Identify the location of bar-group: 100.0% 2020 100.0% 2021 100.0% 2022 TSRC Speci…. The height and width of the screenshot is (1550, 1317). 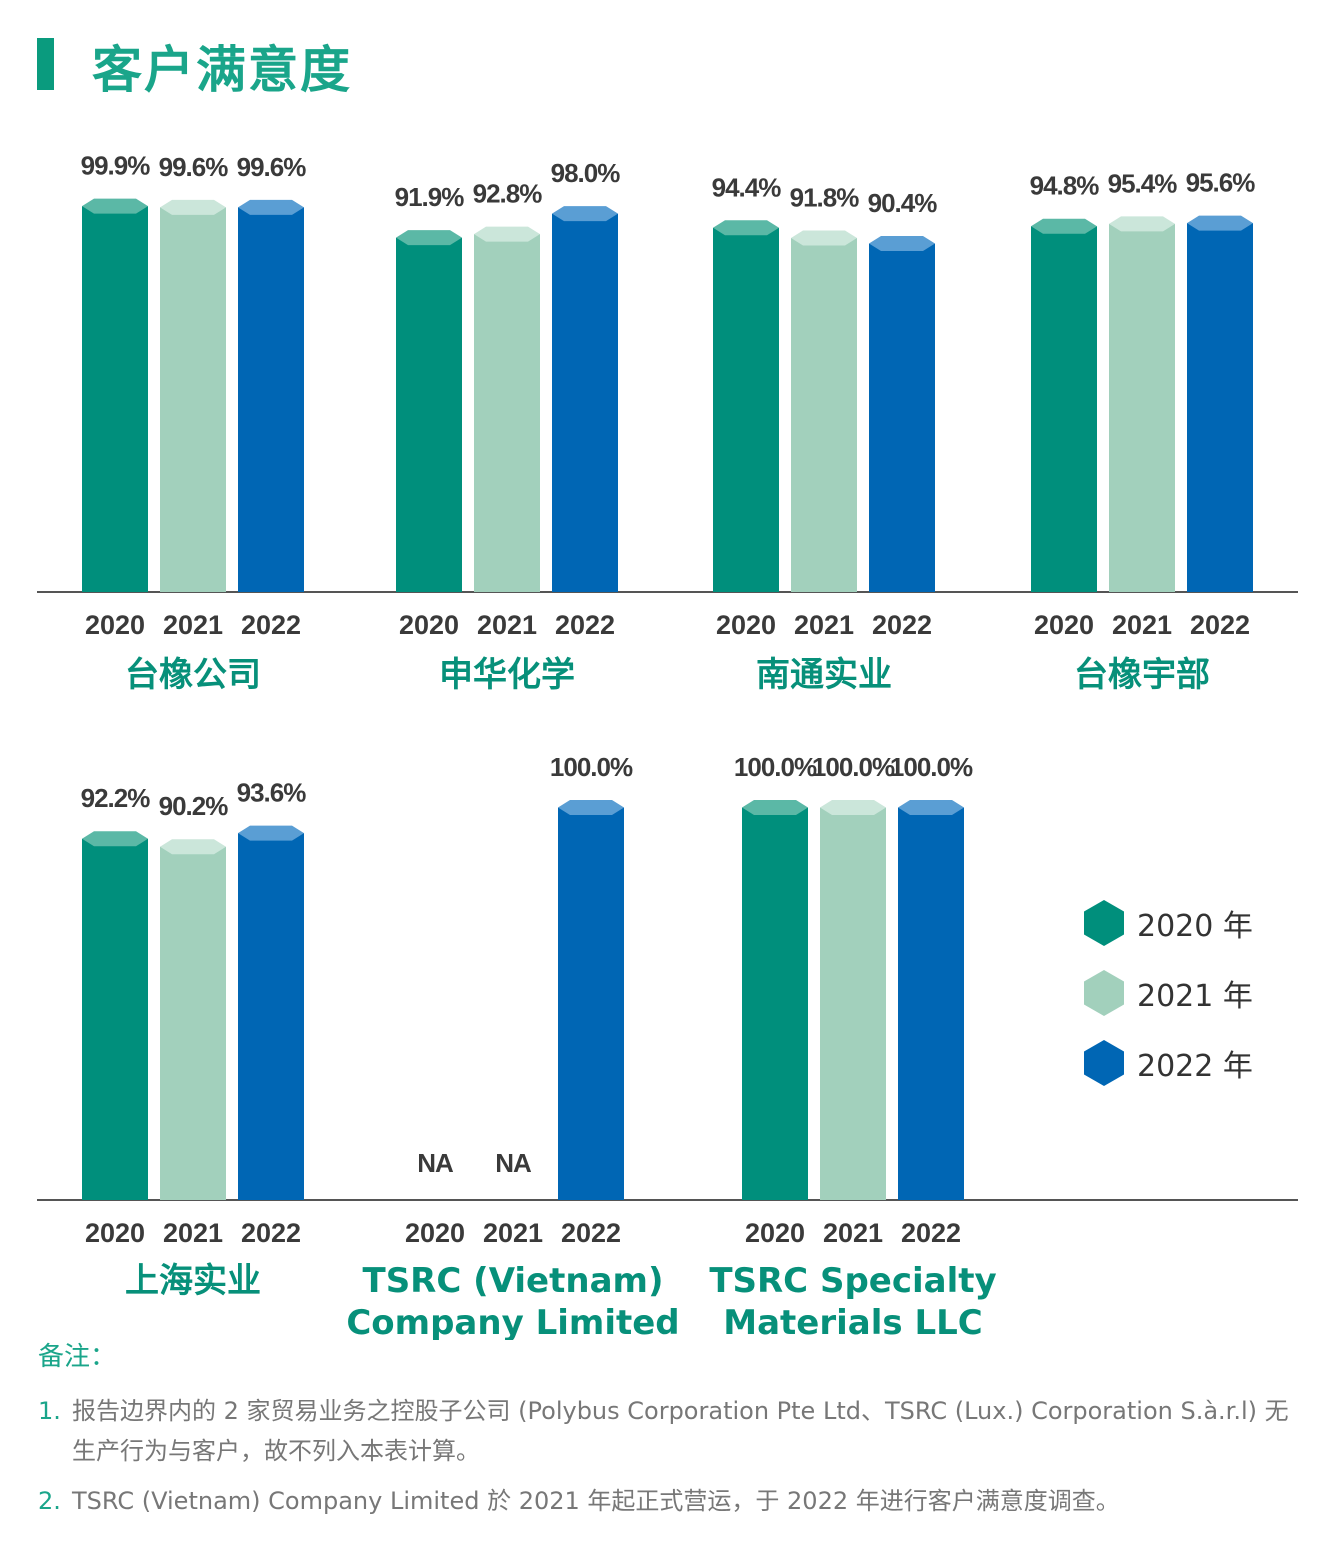
(852, 1046).